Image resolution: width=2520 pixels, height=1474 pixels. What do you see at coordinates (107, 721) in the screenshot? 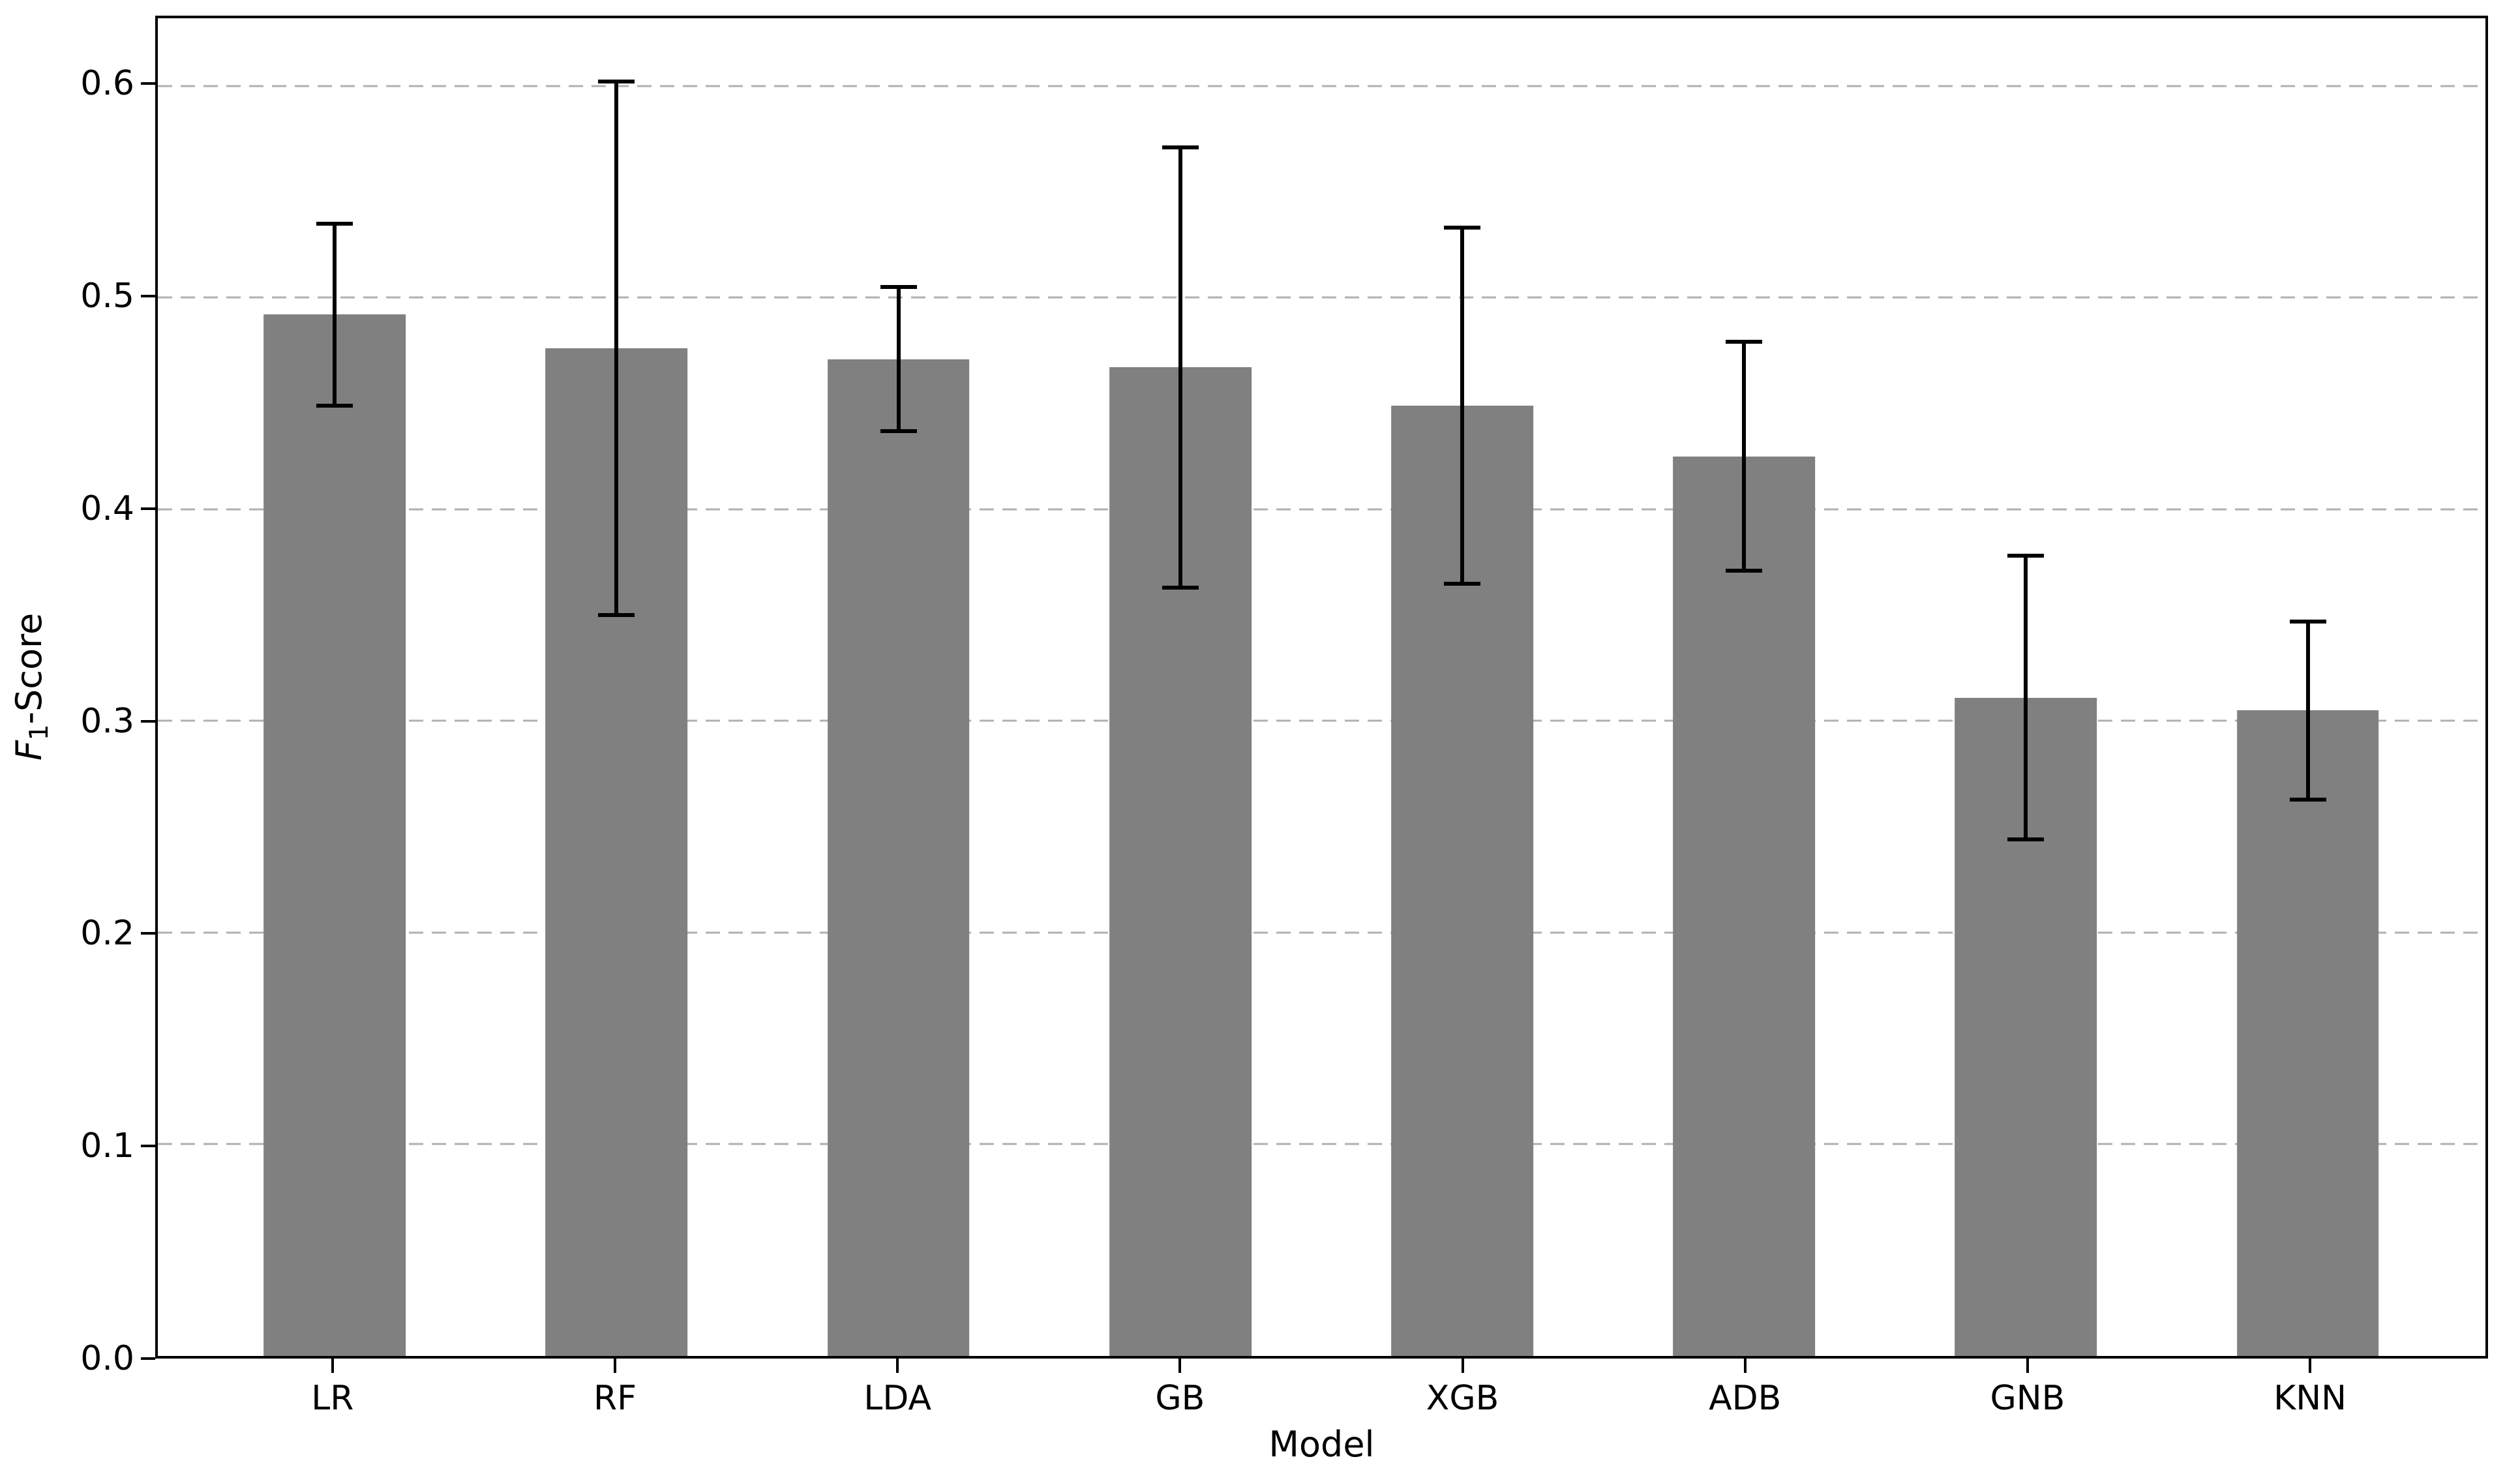
I see `y-tick-label-0.3: 0.3` at bounding box center [107, 721].